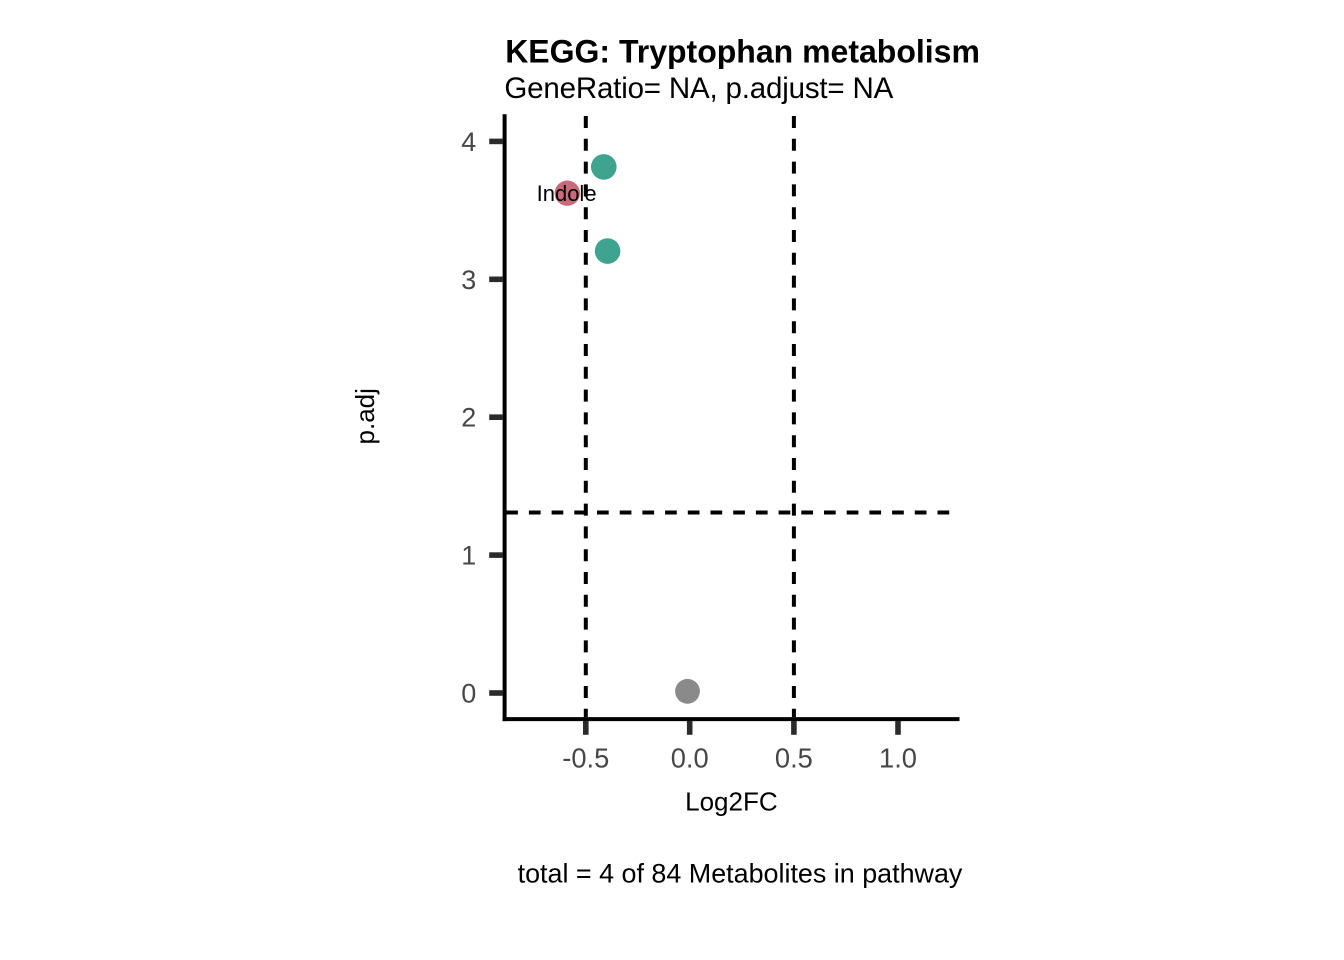 This screenshot has width=1344, height=960. What do you see at coordinates (468, 418) in the screenshot?
I see `svg-text: 2` at bounding box center [468, 418].